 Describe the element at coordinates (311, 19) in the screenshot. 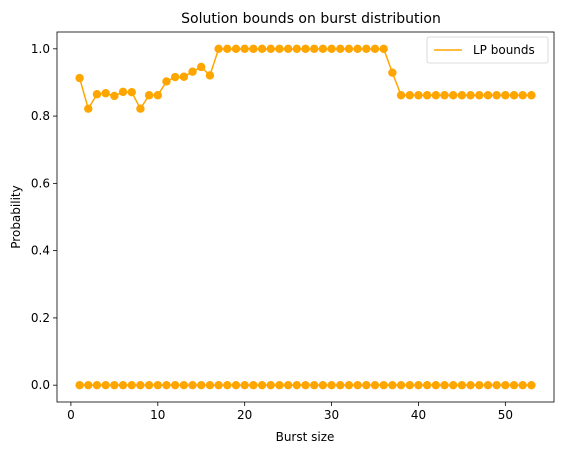

I see `chart-title: Solution bounds on burst distribution` at that location.